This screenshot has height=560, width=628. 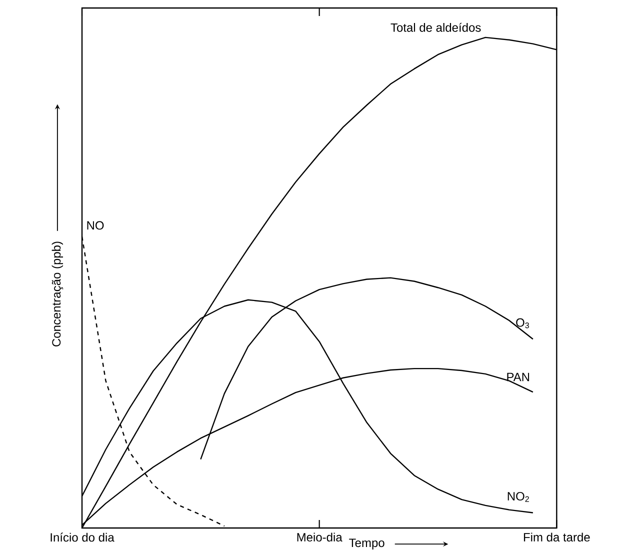 I want to click on series-label: NO$_{2}$, so click(x=518, y=497).